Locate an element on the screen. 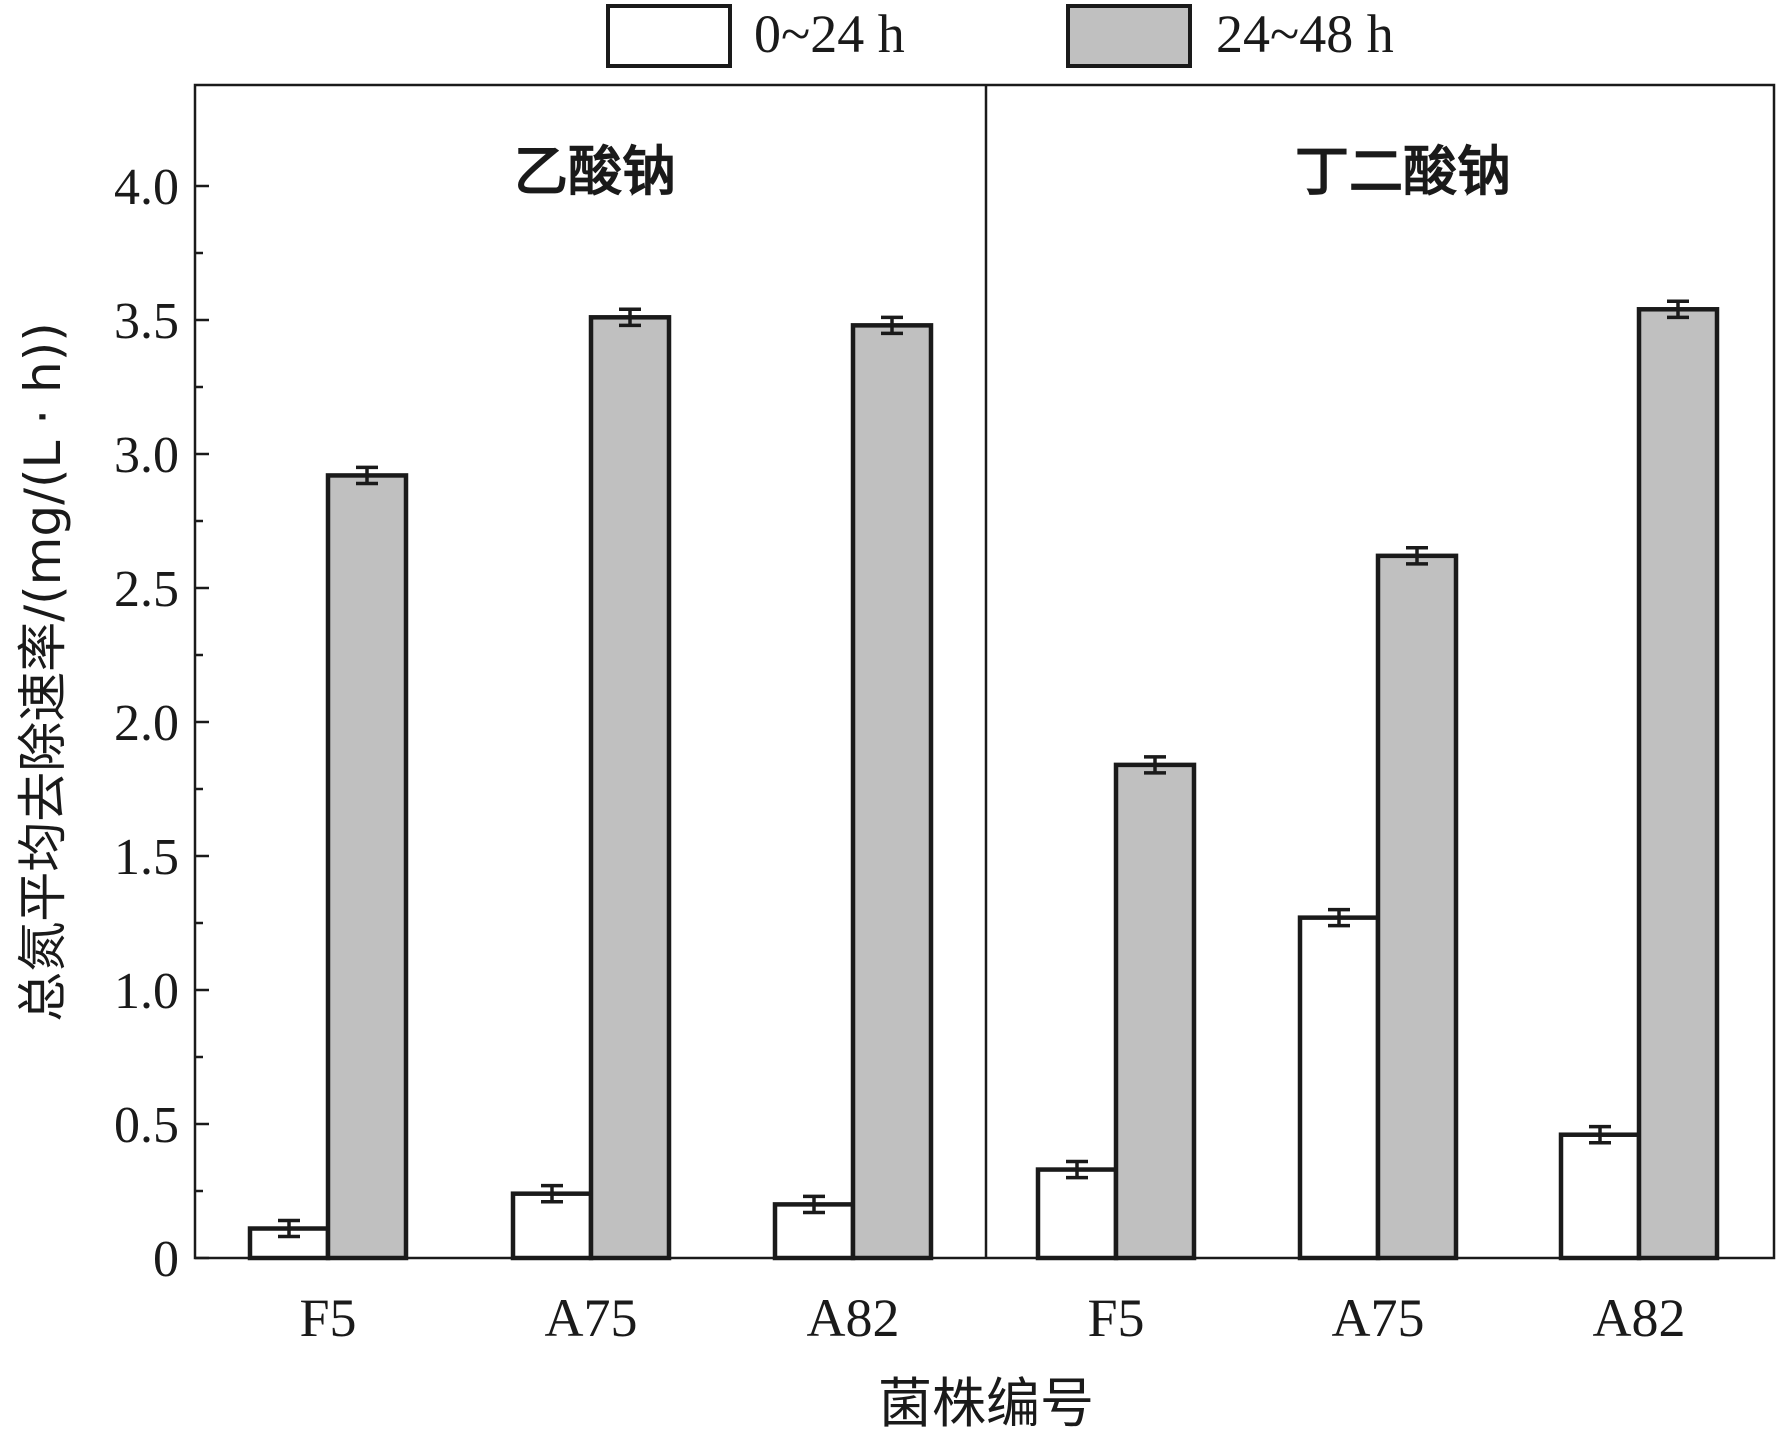 This screenshot has width=1776, height=1436. y-tick-label: 3.5 is located at coordinates (146, 321).